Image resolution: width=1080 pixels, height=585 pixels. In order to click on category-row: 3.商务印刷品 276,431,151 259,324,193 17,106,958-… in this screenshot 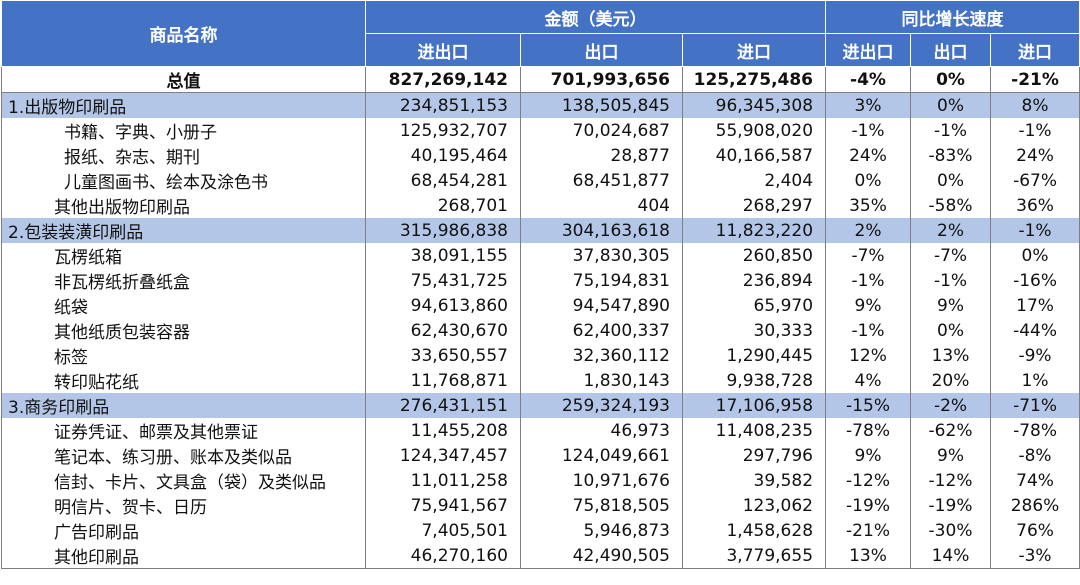, I will do `click(540, 405)`.